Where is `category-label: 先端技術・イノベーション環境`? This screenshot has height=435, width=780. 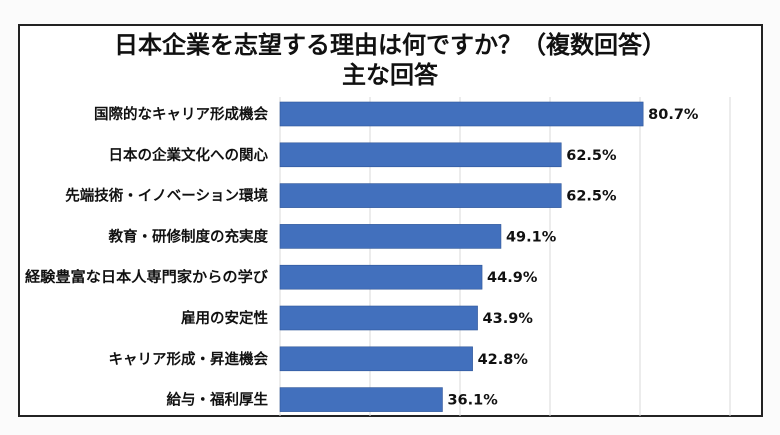 category-label: 先端技術・イノベーション環境 is located at coordinates (166, 196).